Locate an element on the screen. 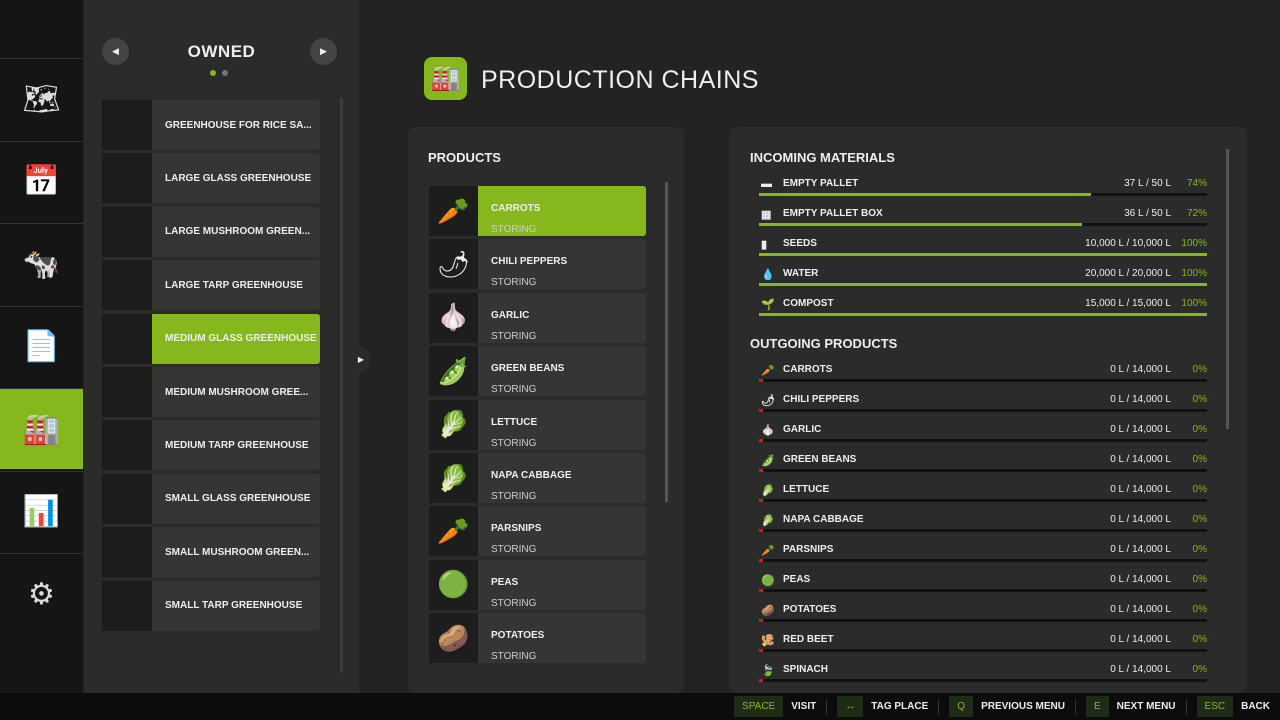  product-text: GREEN BEANS STORING is located at coordinates (521, 371).